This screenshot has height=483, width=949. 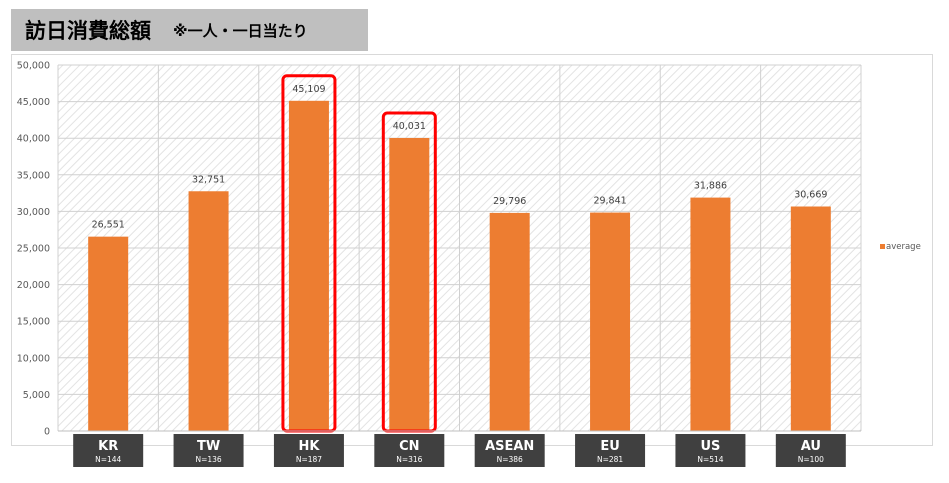 What do you see at coordinates (33, 66) in the screenshot?
I see `y-tick-label: 50,000` at bounding box center [33, 66].